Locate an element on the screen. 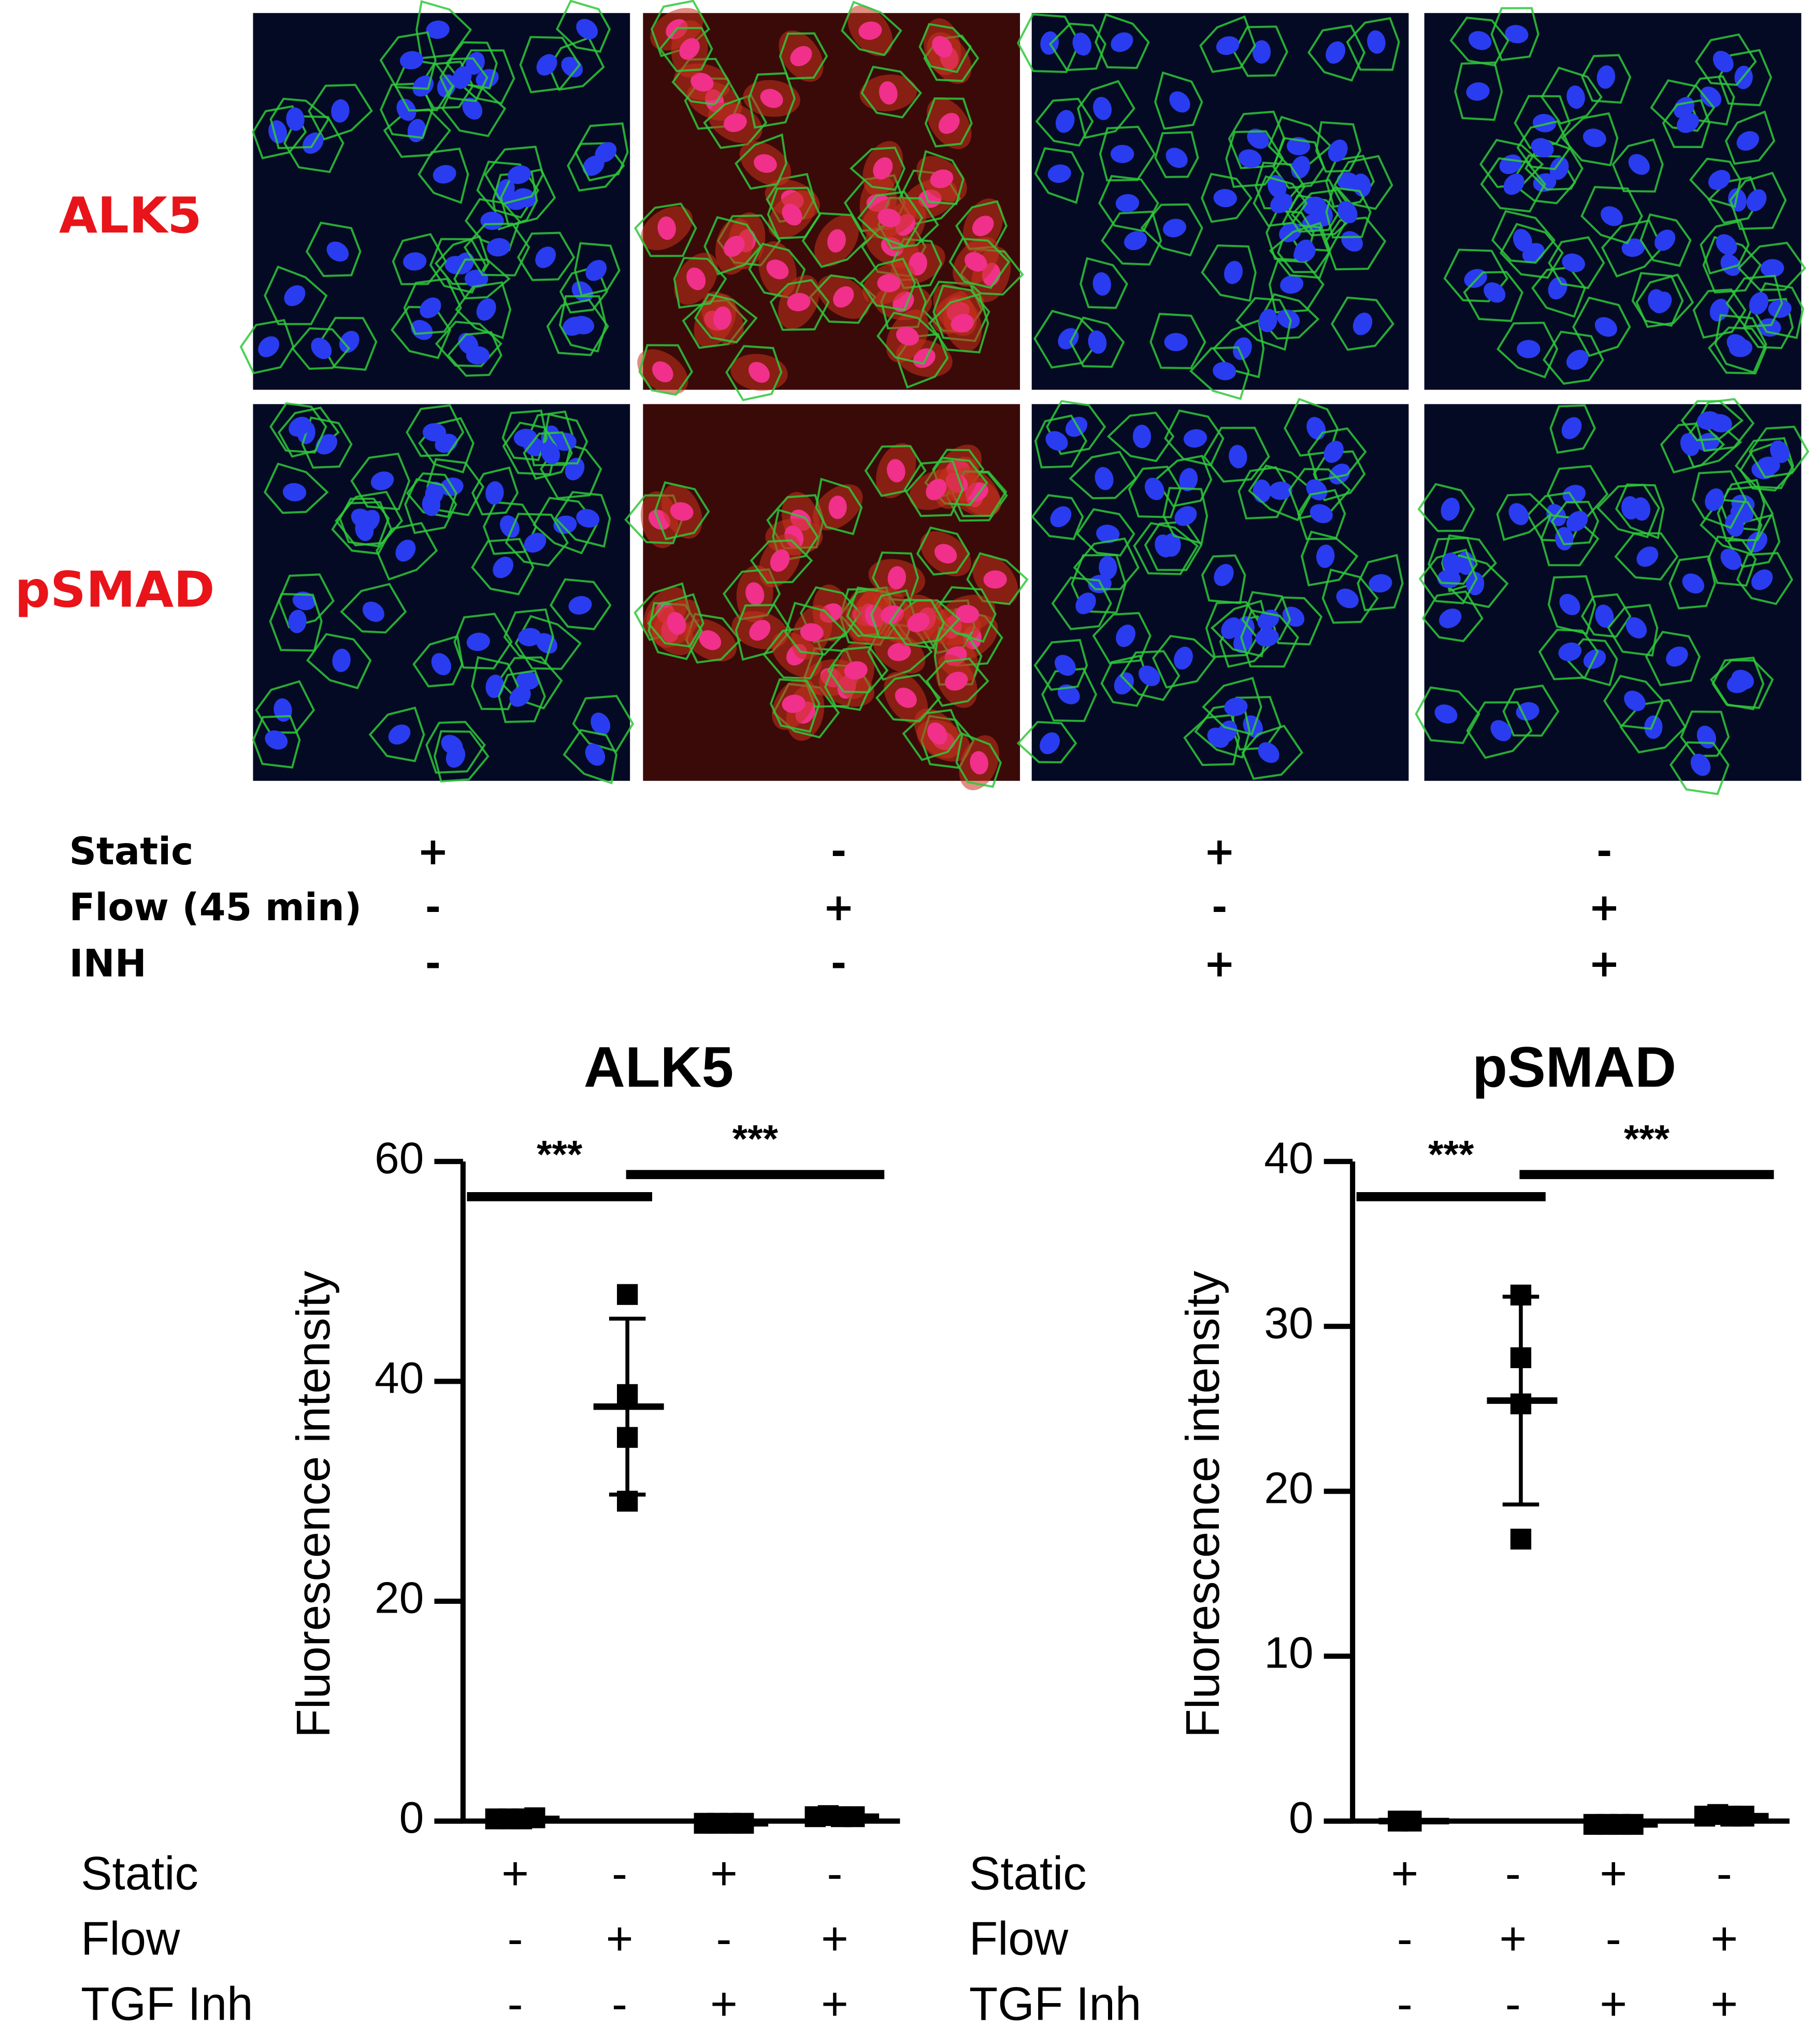 The width and height of the screenshot is (1813, 2044). data-point is located at coordinates (1521, 1539).